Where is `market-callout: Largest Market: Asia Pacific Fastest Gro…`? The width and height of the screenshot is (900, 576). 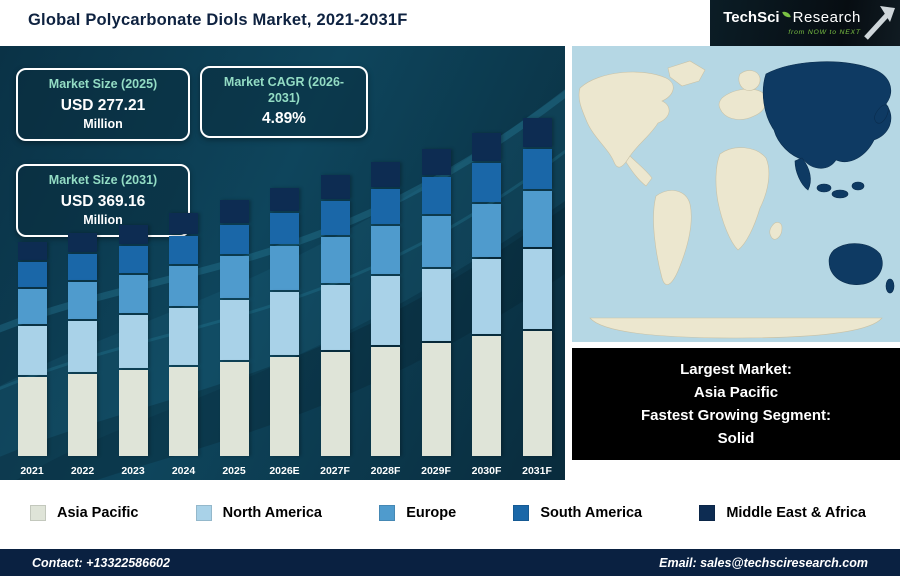
market-callout: Largest Market: Asia Pacific Fastest Gro… is located at coordinates (736, 404).